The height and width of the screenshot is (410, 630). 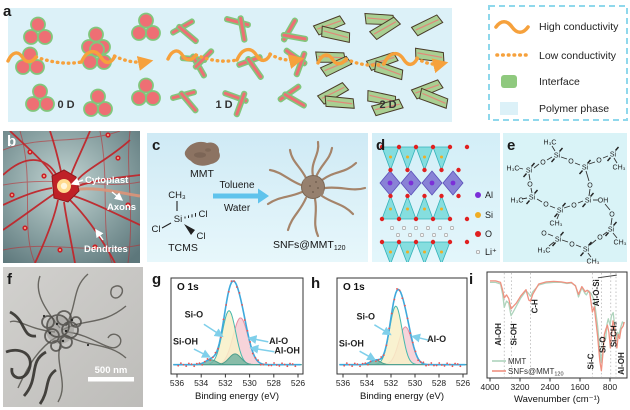 What do you see at coordinates (367, 383) in the screenshot?
I see `tick-label: 534` at bounding box center [367, 383].